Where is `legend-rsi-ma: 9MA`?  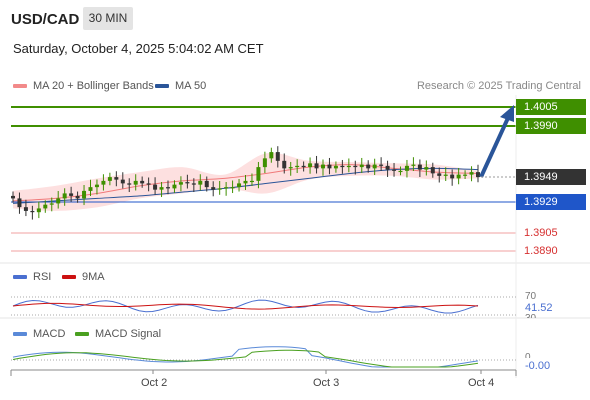
legend-rsi-ma: 9MA is located at coordinates (83, 277).